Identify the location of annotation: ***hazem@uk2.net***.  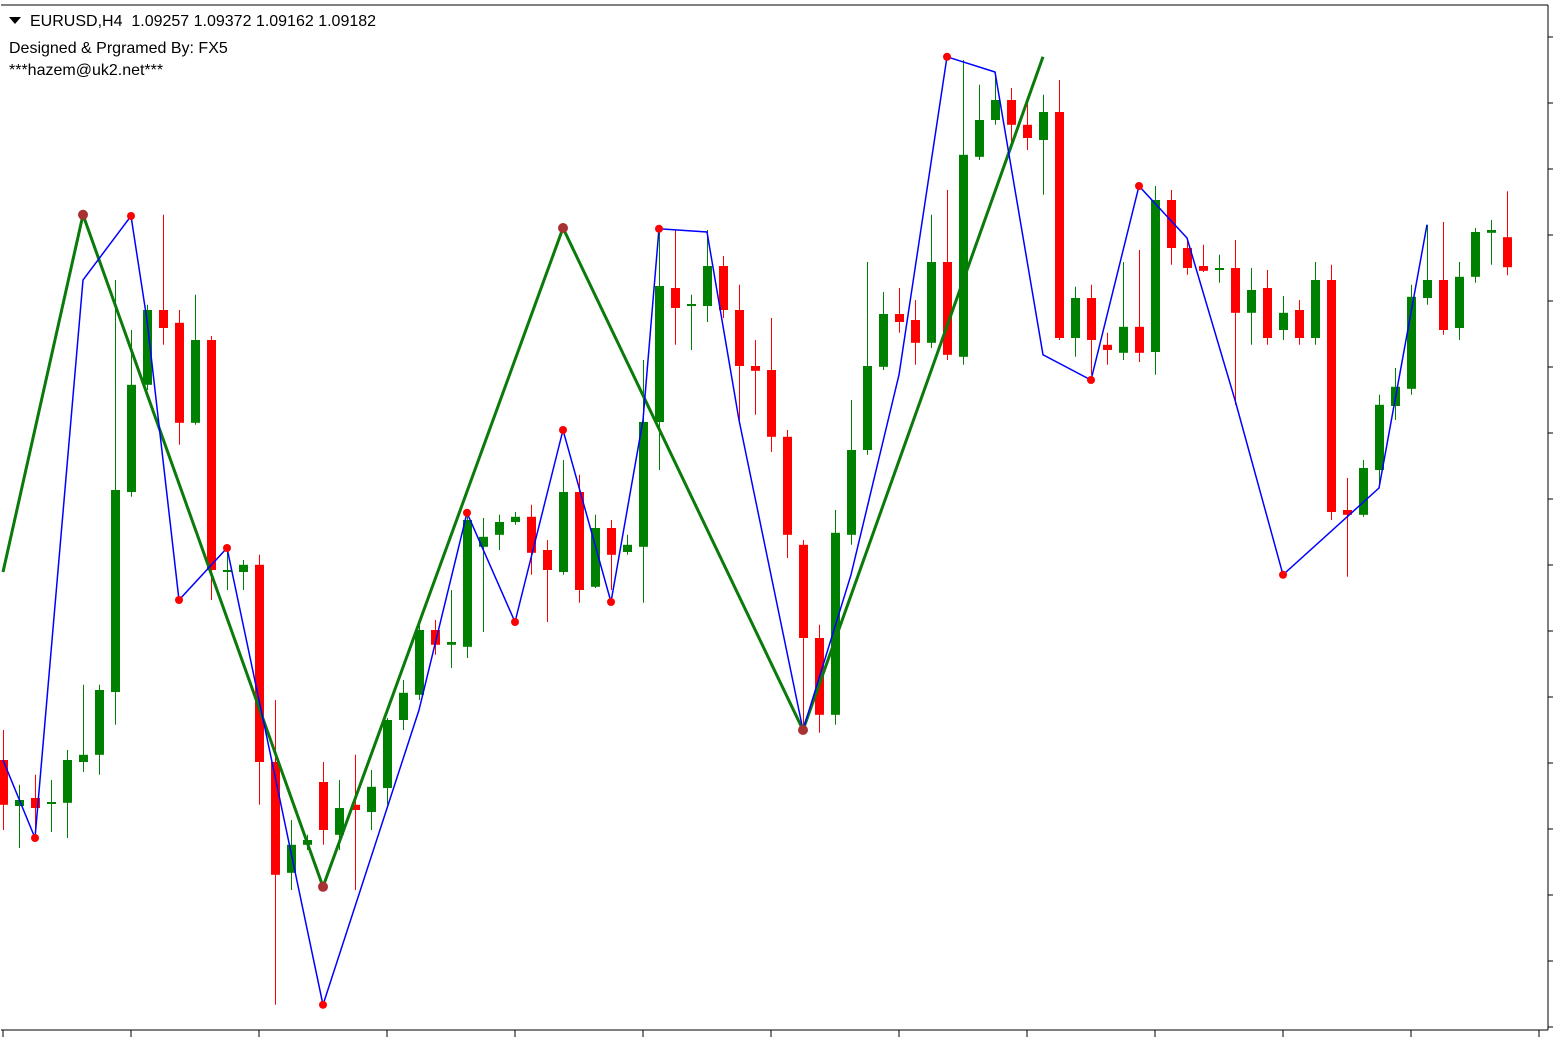
(86, 70).